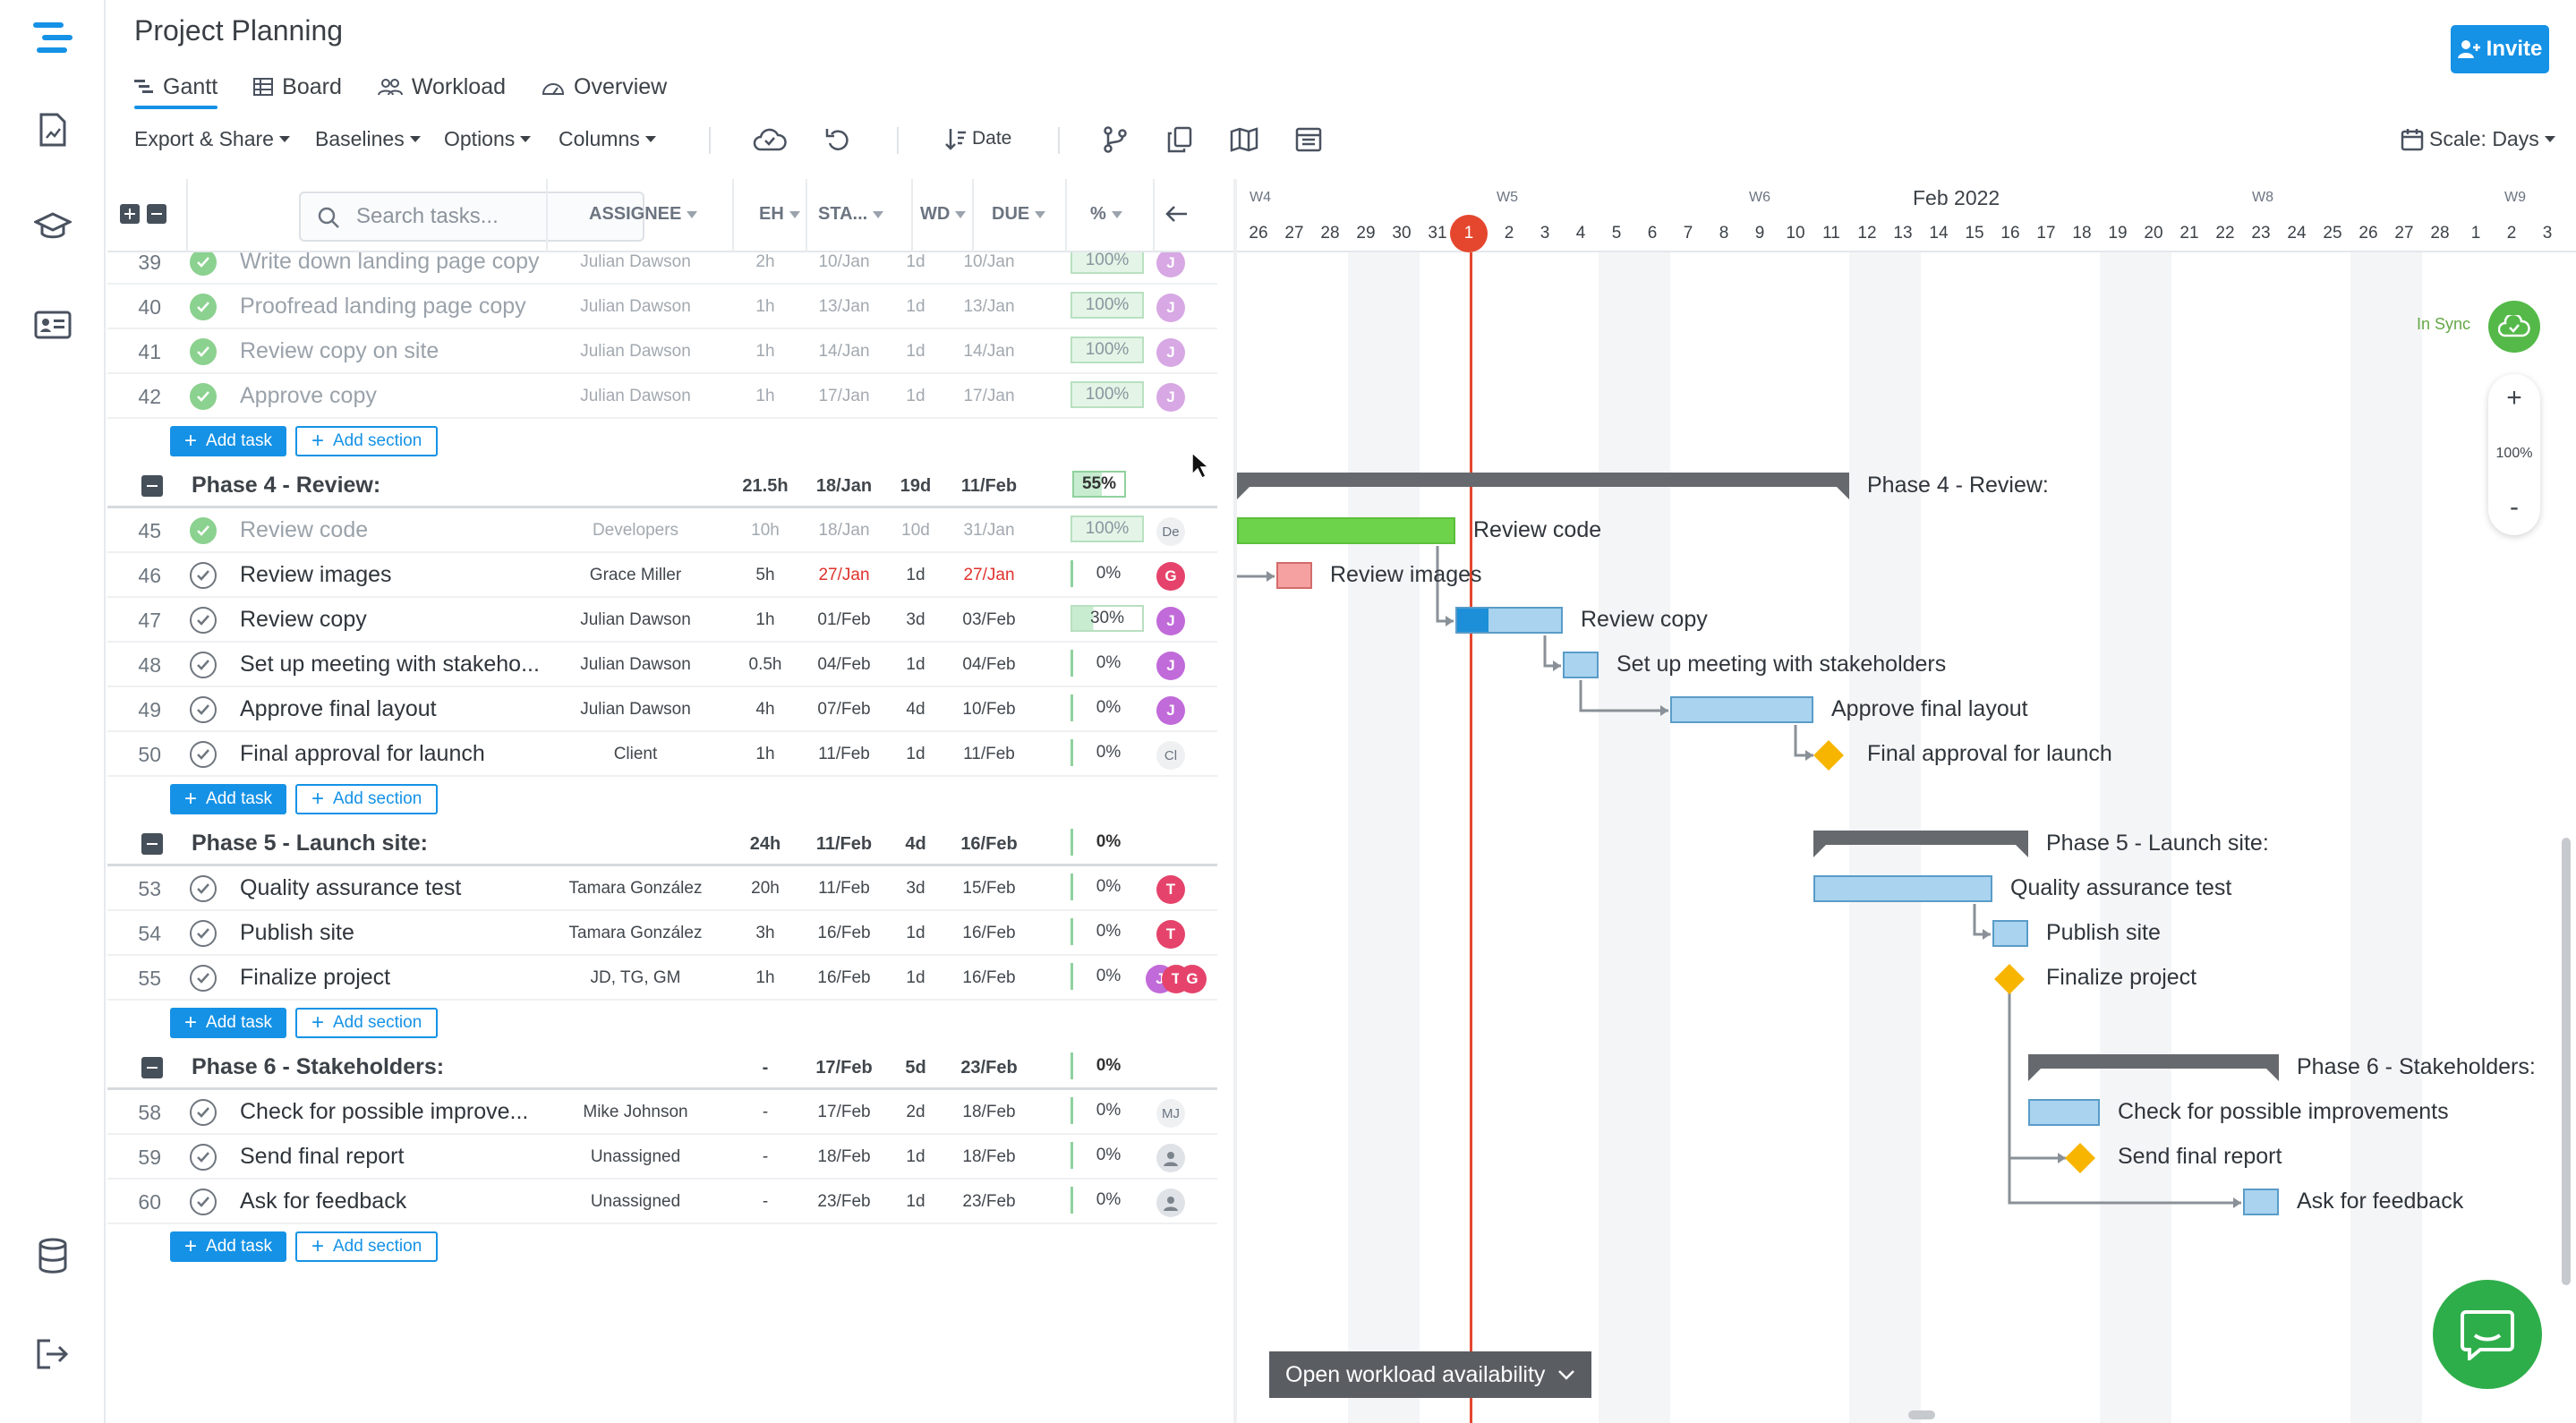 This screenshot has height=1423, width=2576. What do you see at coordinates (318, 1066) in the screenshot?
I see `phase-name: Phase 6 - Stakeholders:` at bounding box center [318, 1066].